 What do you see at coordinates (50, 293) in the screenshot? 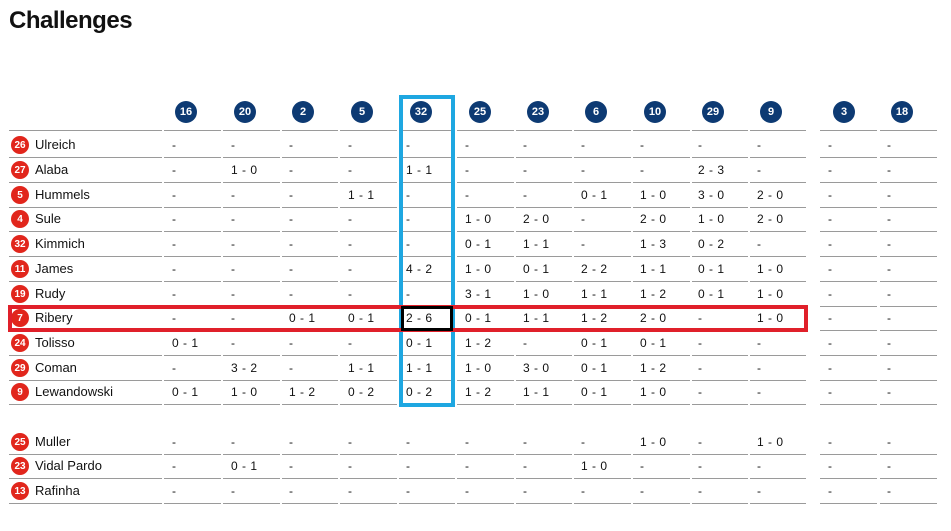
I see `player-name: Rudy` at bounding box center [50, 293].